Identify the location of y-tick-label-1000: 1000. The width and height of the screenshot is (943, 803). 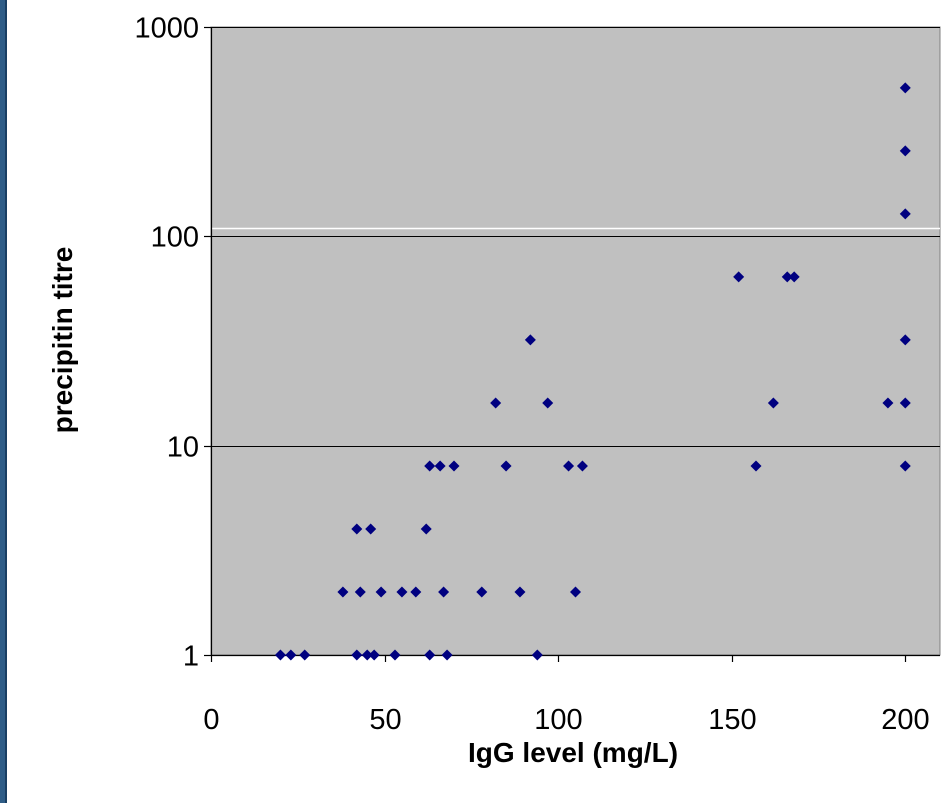
(166, 29).